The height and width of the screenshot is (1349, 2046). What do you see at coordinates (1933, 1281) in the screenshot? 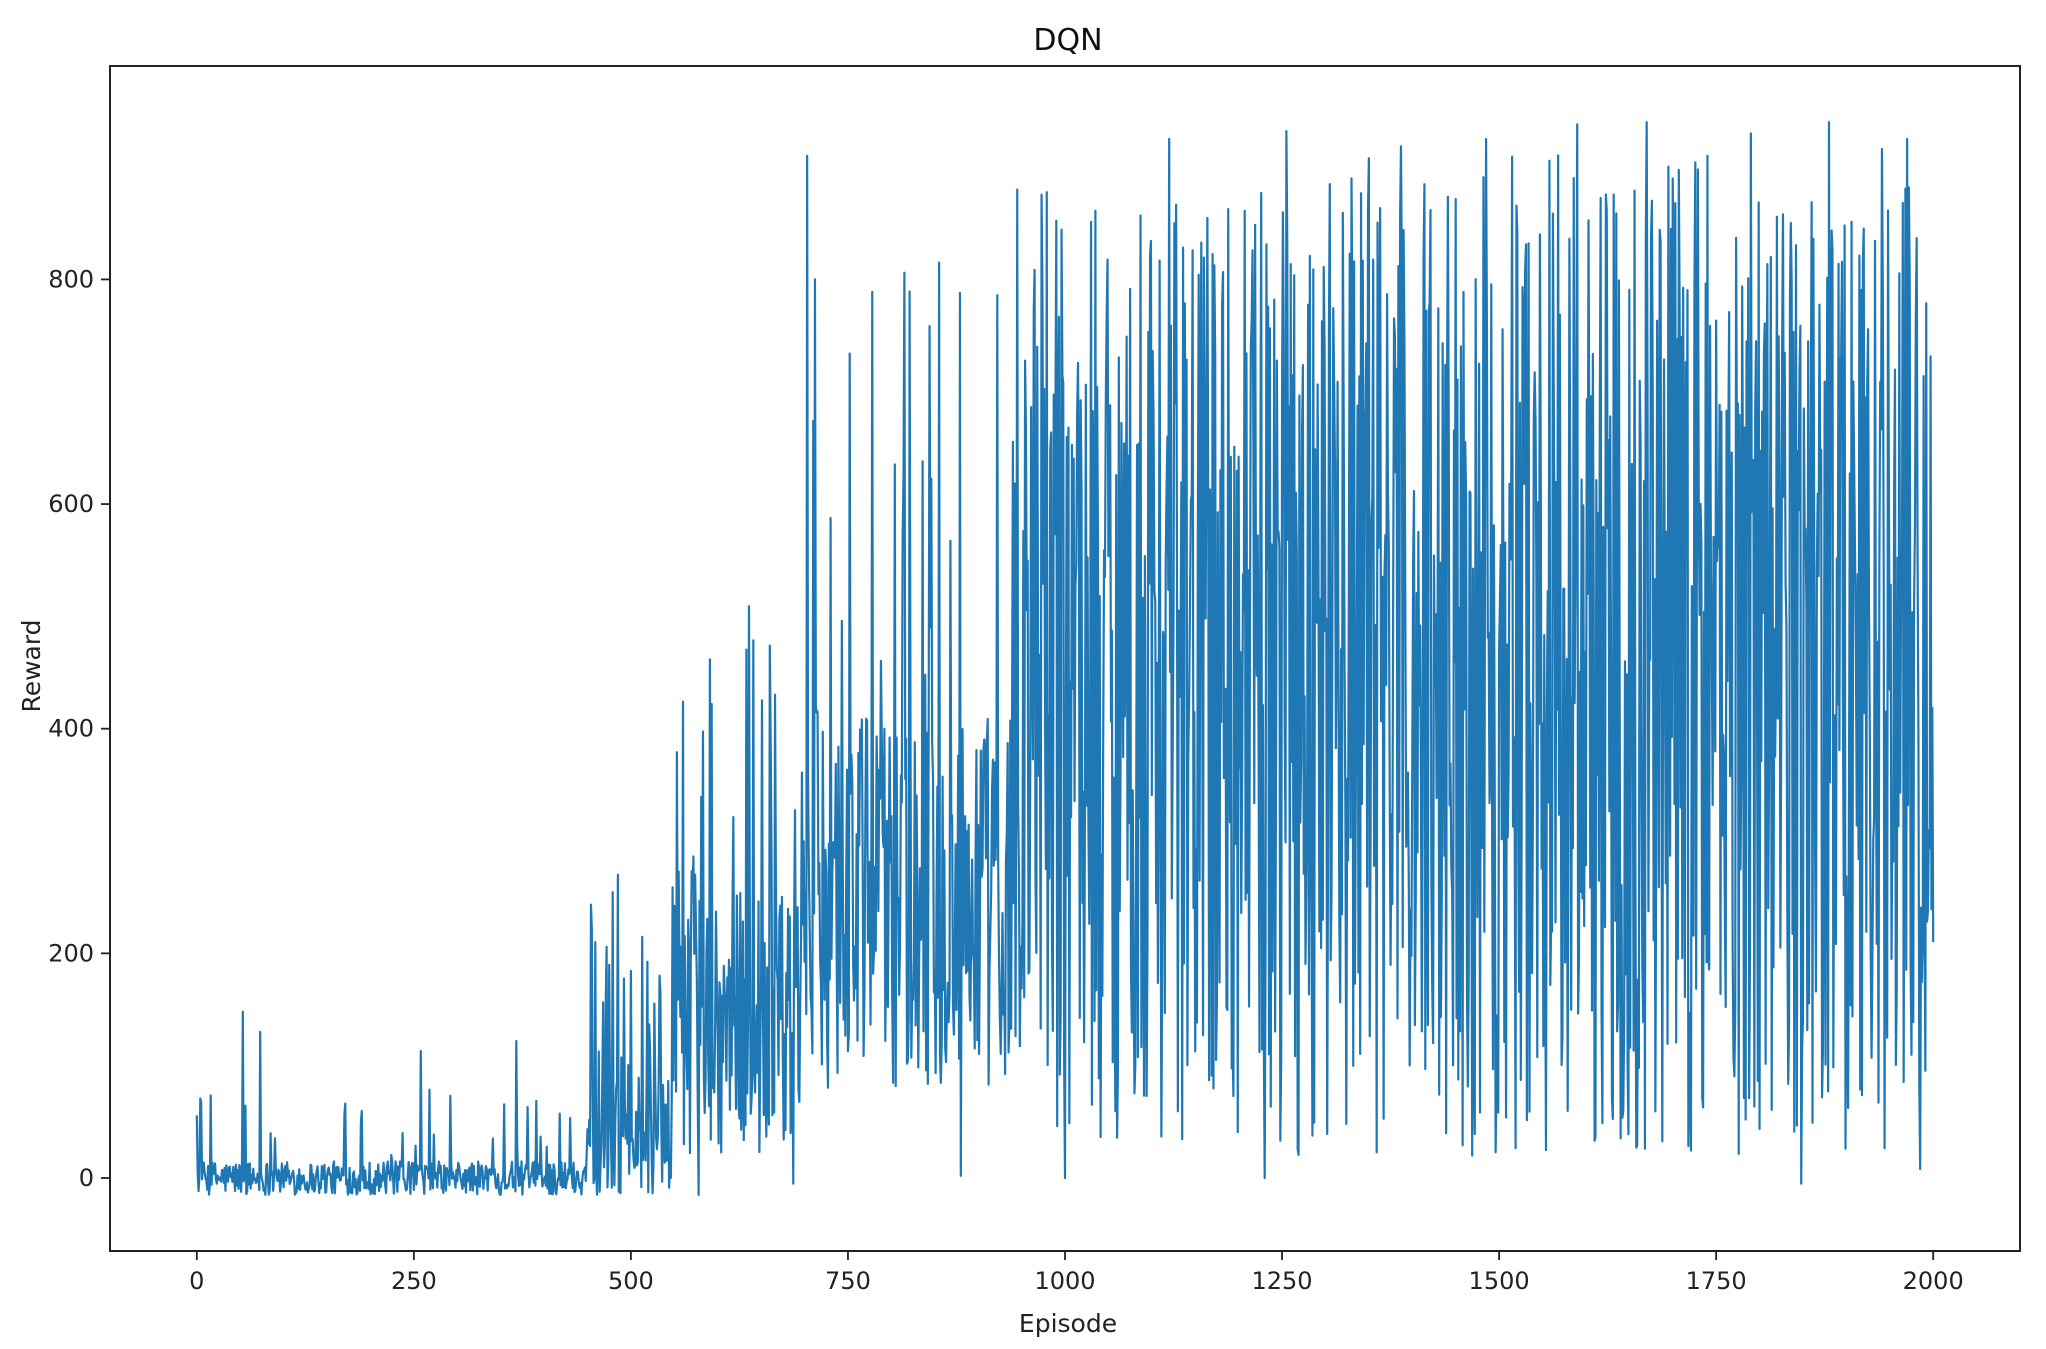
I see `x-tick-label: 2000` at bounding box center [1933, 1281].